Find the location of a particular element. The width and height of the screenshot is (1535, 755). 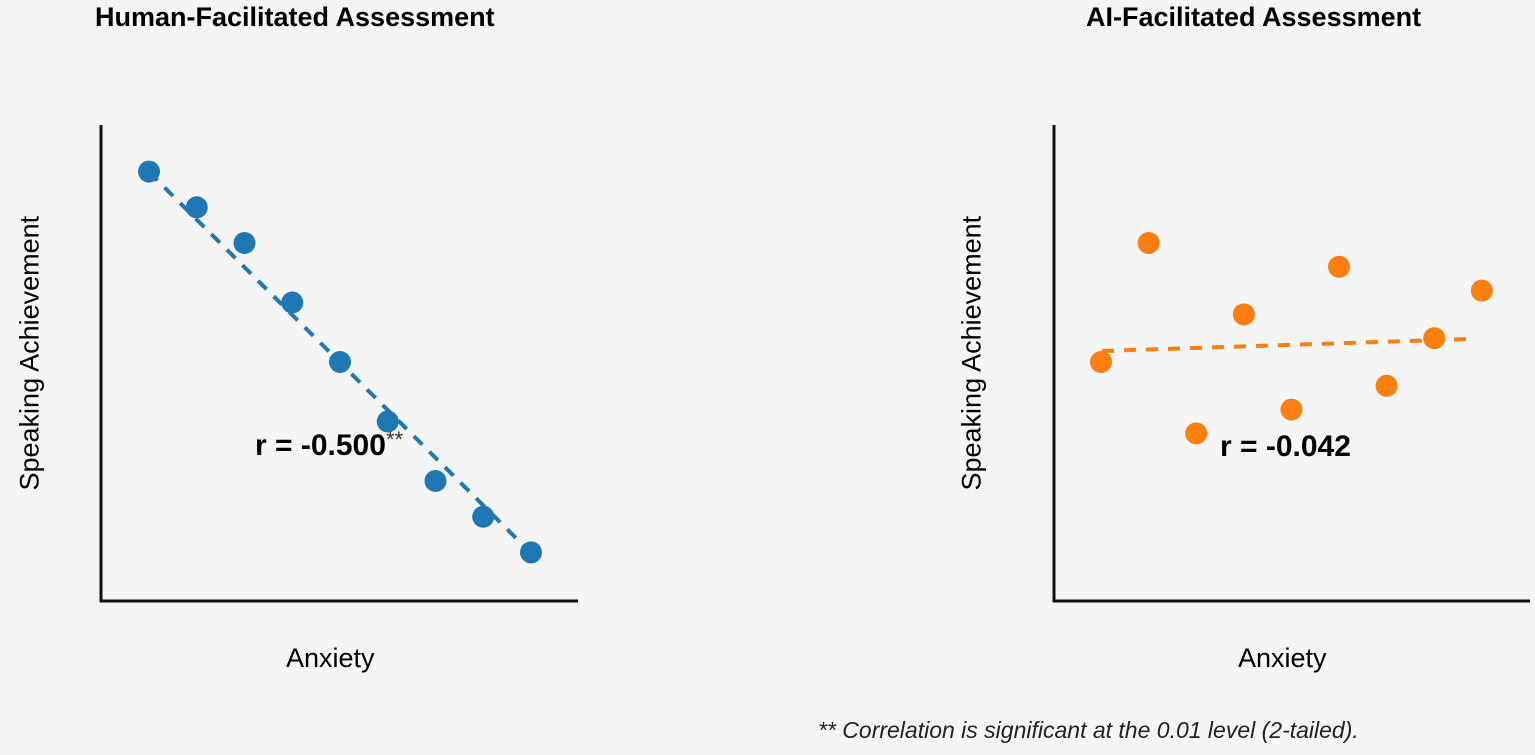

left-scatter-points is located at coordinates (340, 362).